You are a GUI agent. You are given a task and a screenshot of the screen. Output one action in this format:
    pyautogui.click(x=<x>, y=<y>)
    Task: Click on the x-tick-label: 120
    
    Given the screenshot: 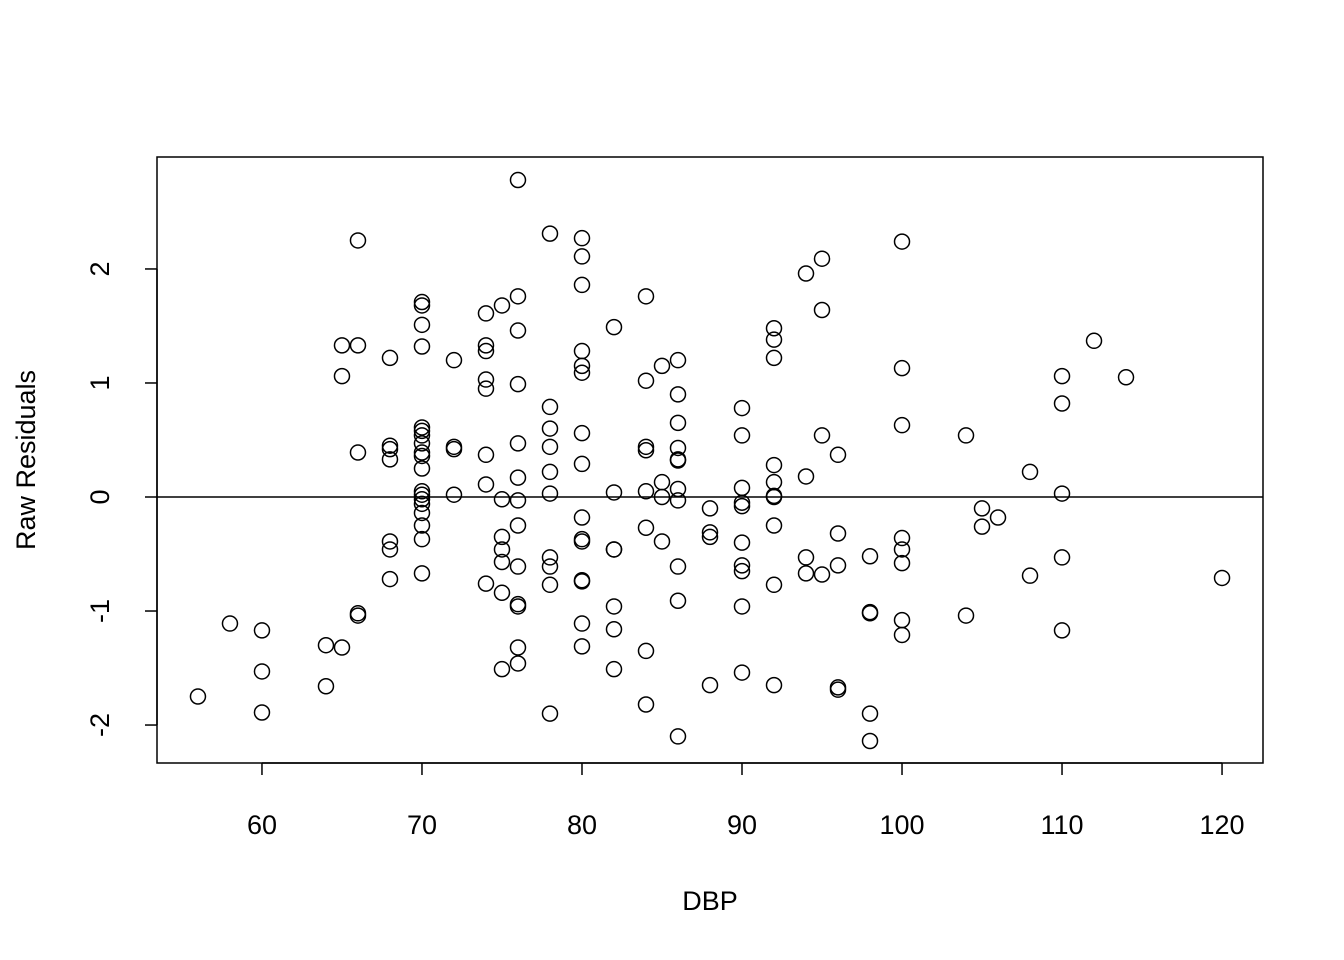 What is the action you would take?
    pyautogui.click(x=1222, y=825)
    